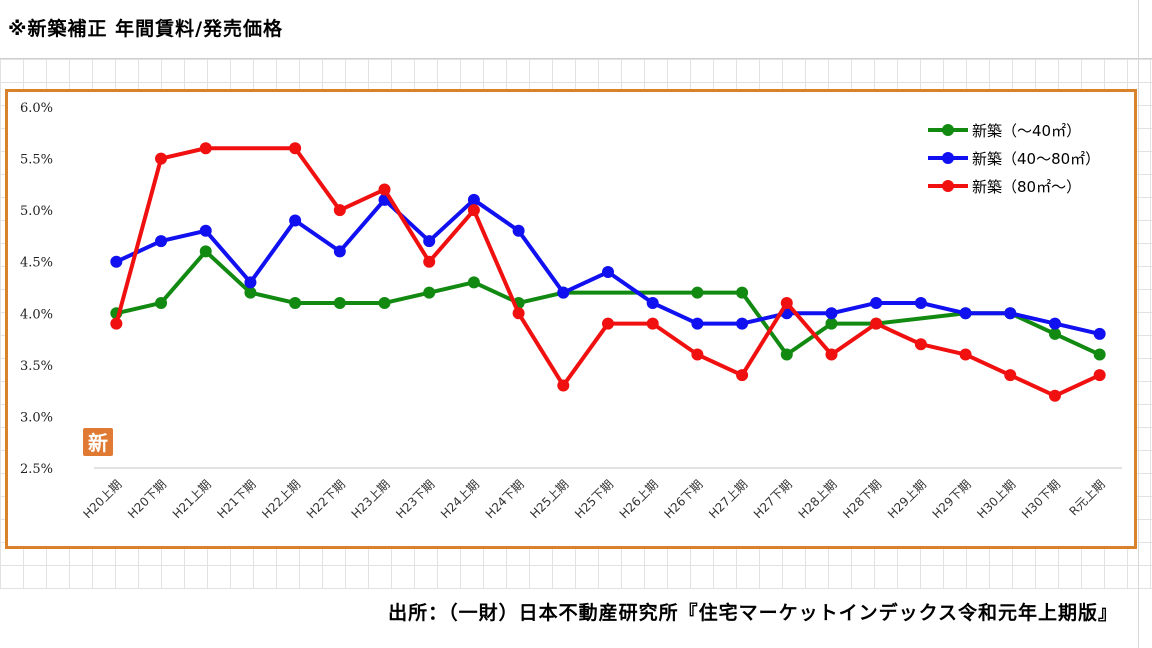 This screenshot has width=1152, height=648. I want to click on x-tick-label: H23上期, so click(371, 499).